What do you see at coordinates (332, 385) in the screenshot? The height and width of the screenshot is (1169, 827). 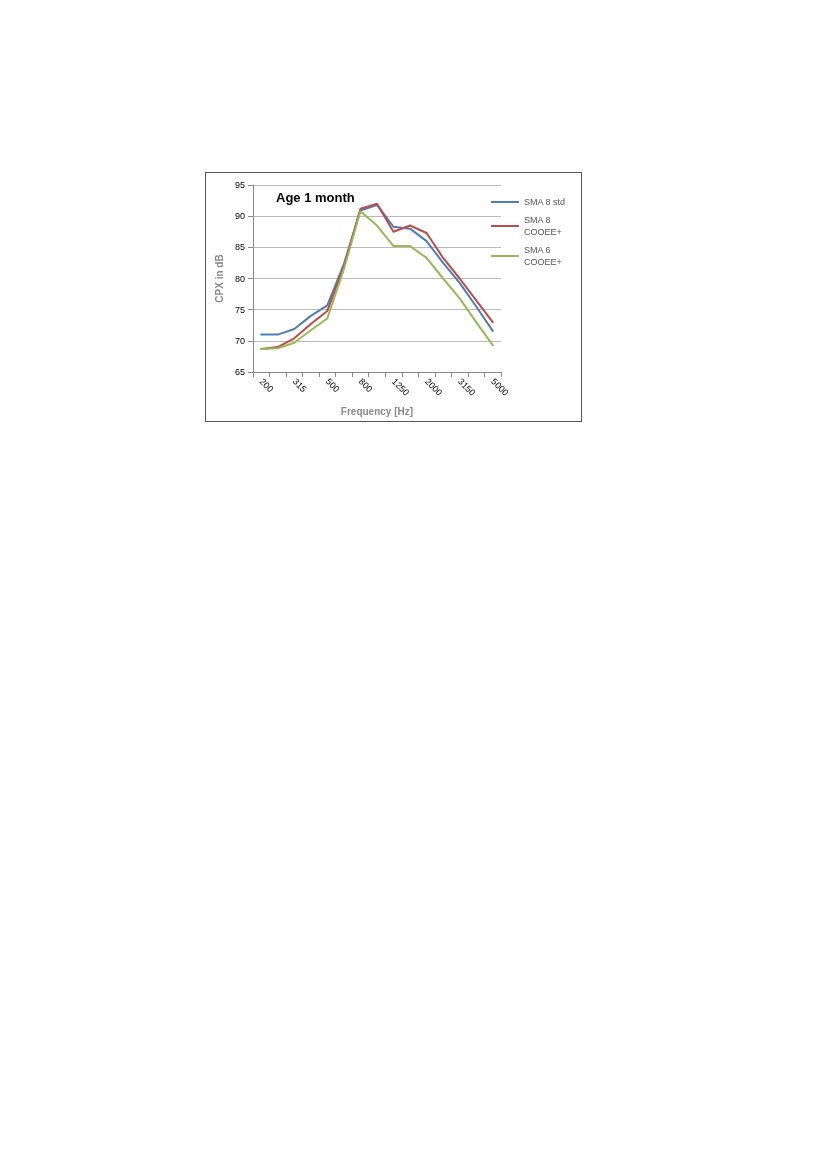 I see `x-tick-label: 500` at bounding box center [332, 385].